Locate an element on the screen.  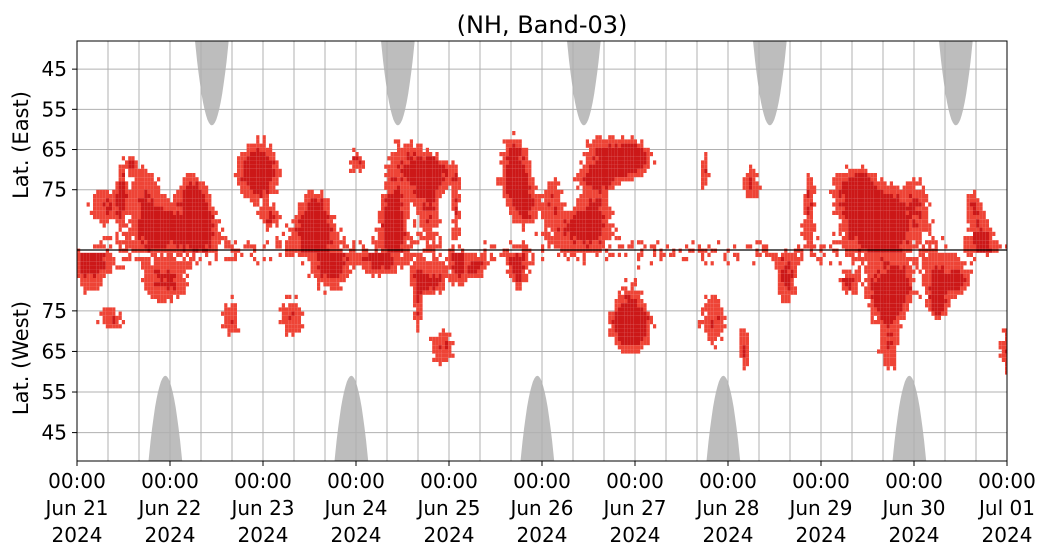
x-tick-date: Jun 24 is located at coordinates (354, 508).